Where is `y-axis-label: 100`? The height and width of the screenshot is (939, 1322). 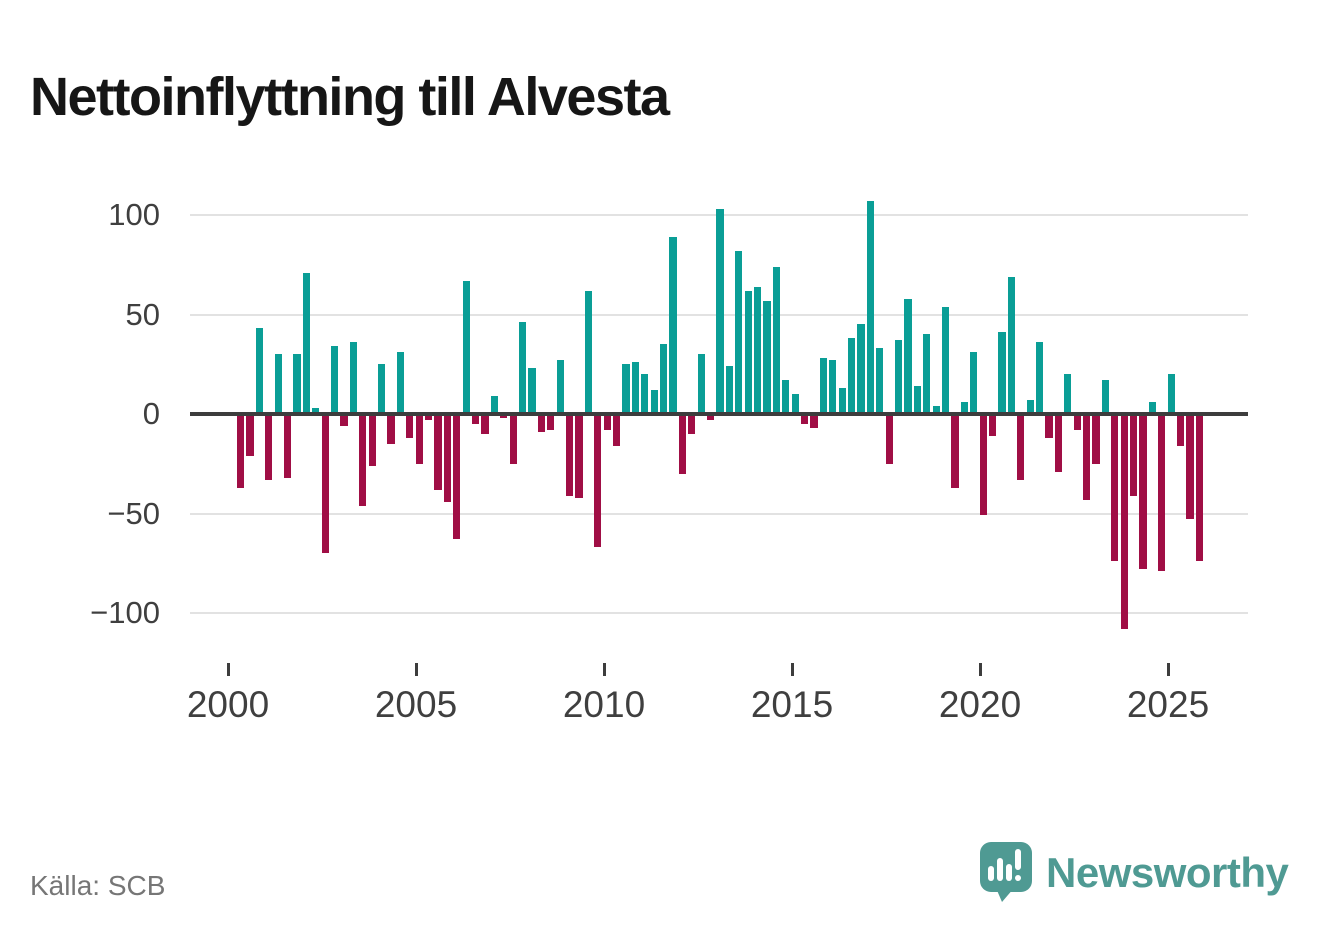
y-axis-label: 100 is located at coordinates (134, 214).